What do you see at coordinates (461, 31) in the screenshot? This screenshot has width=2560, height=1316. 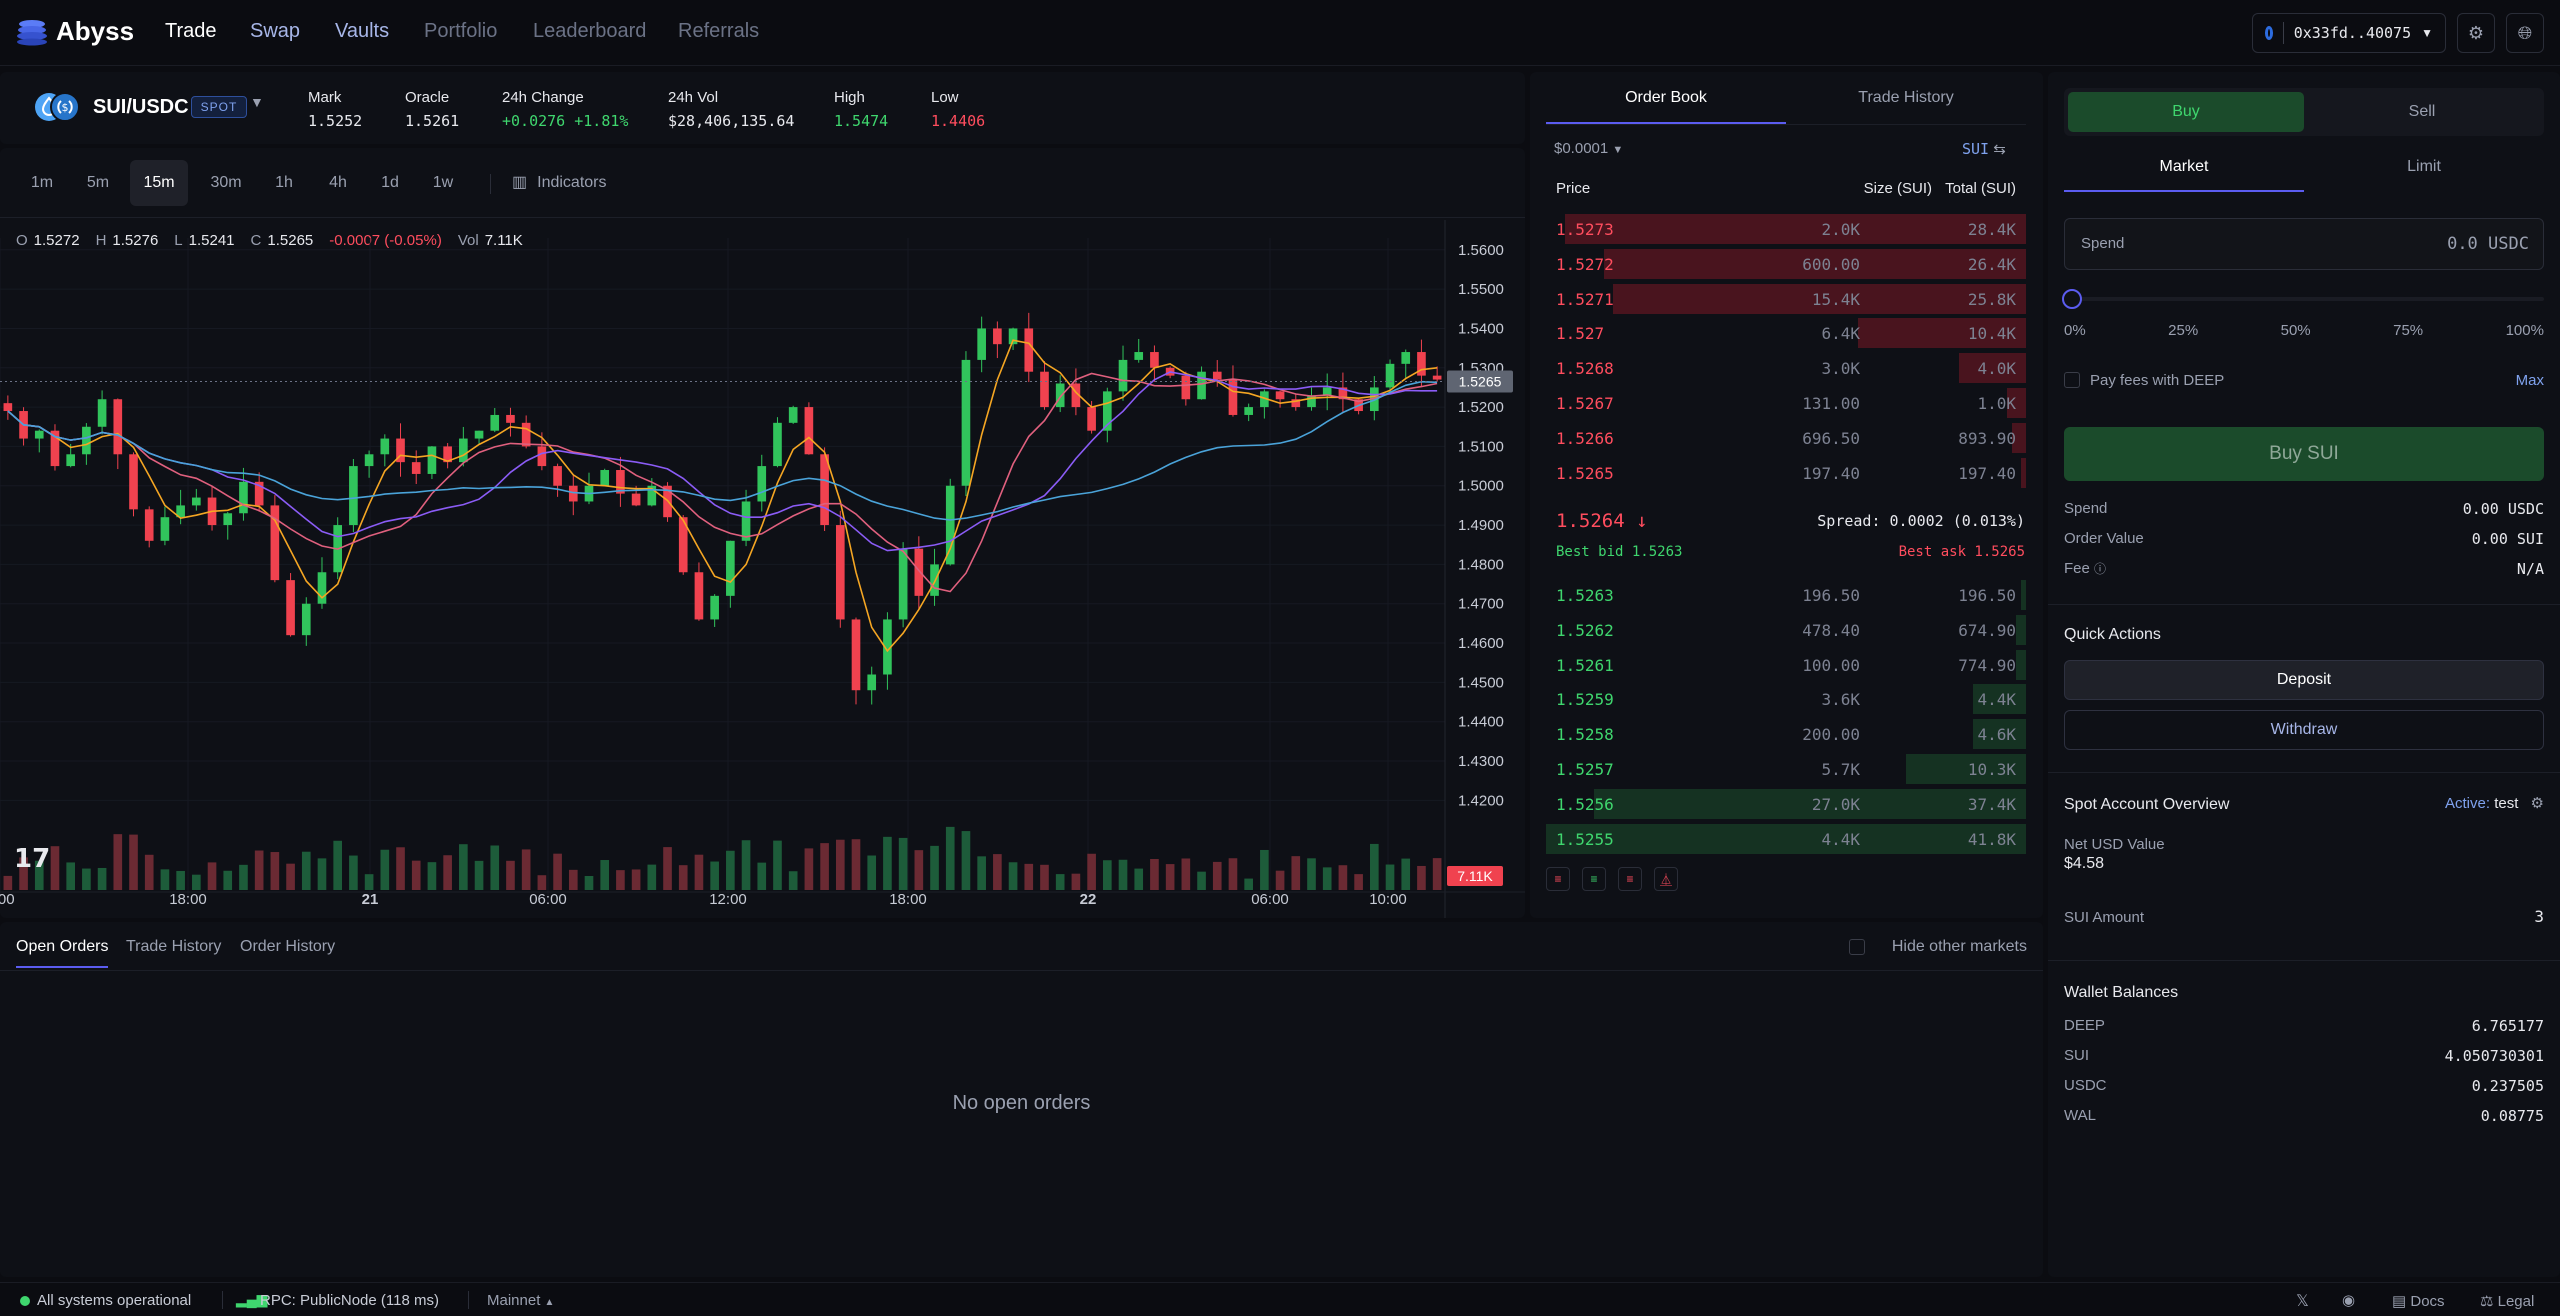 I see `nav-portfolio: Portfolio` at bounding box center [461, 31].